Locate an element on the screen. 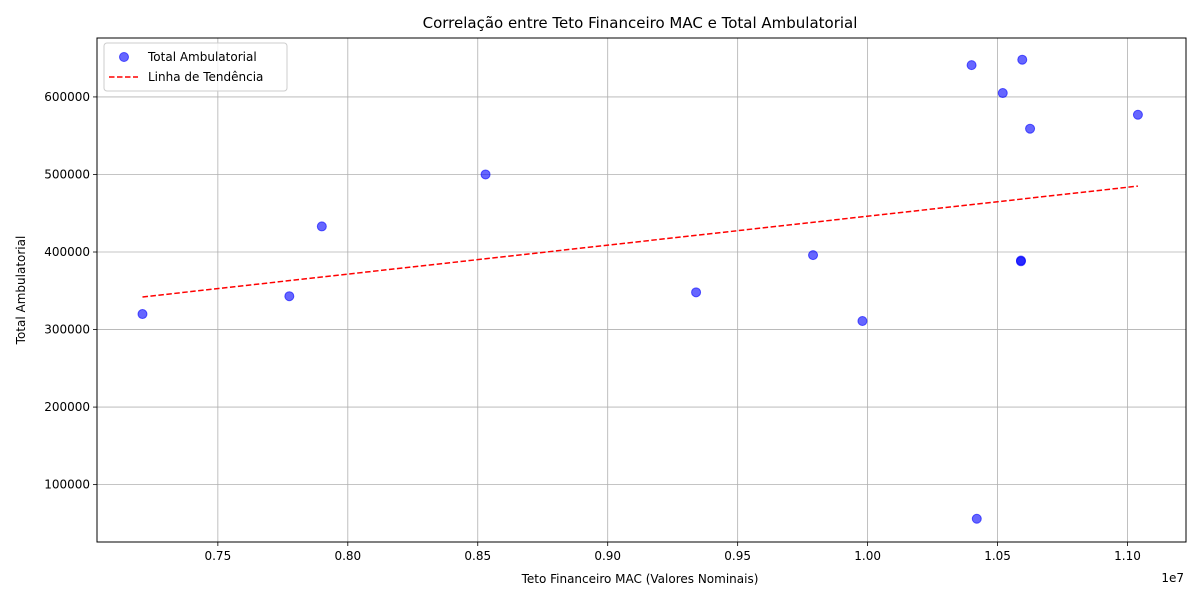 Image resolution: width=1200 pixels, height=604 pixels. x-tick-label: 0.90 is located at coordinates (607, 556).